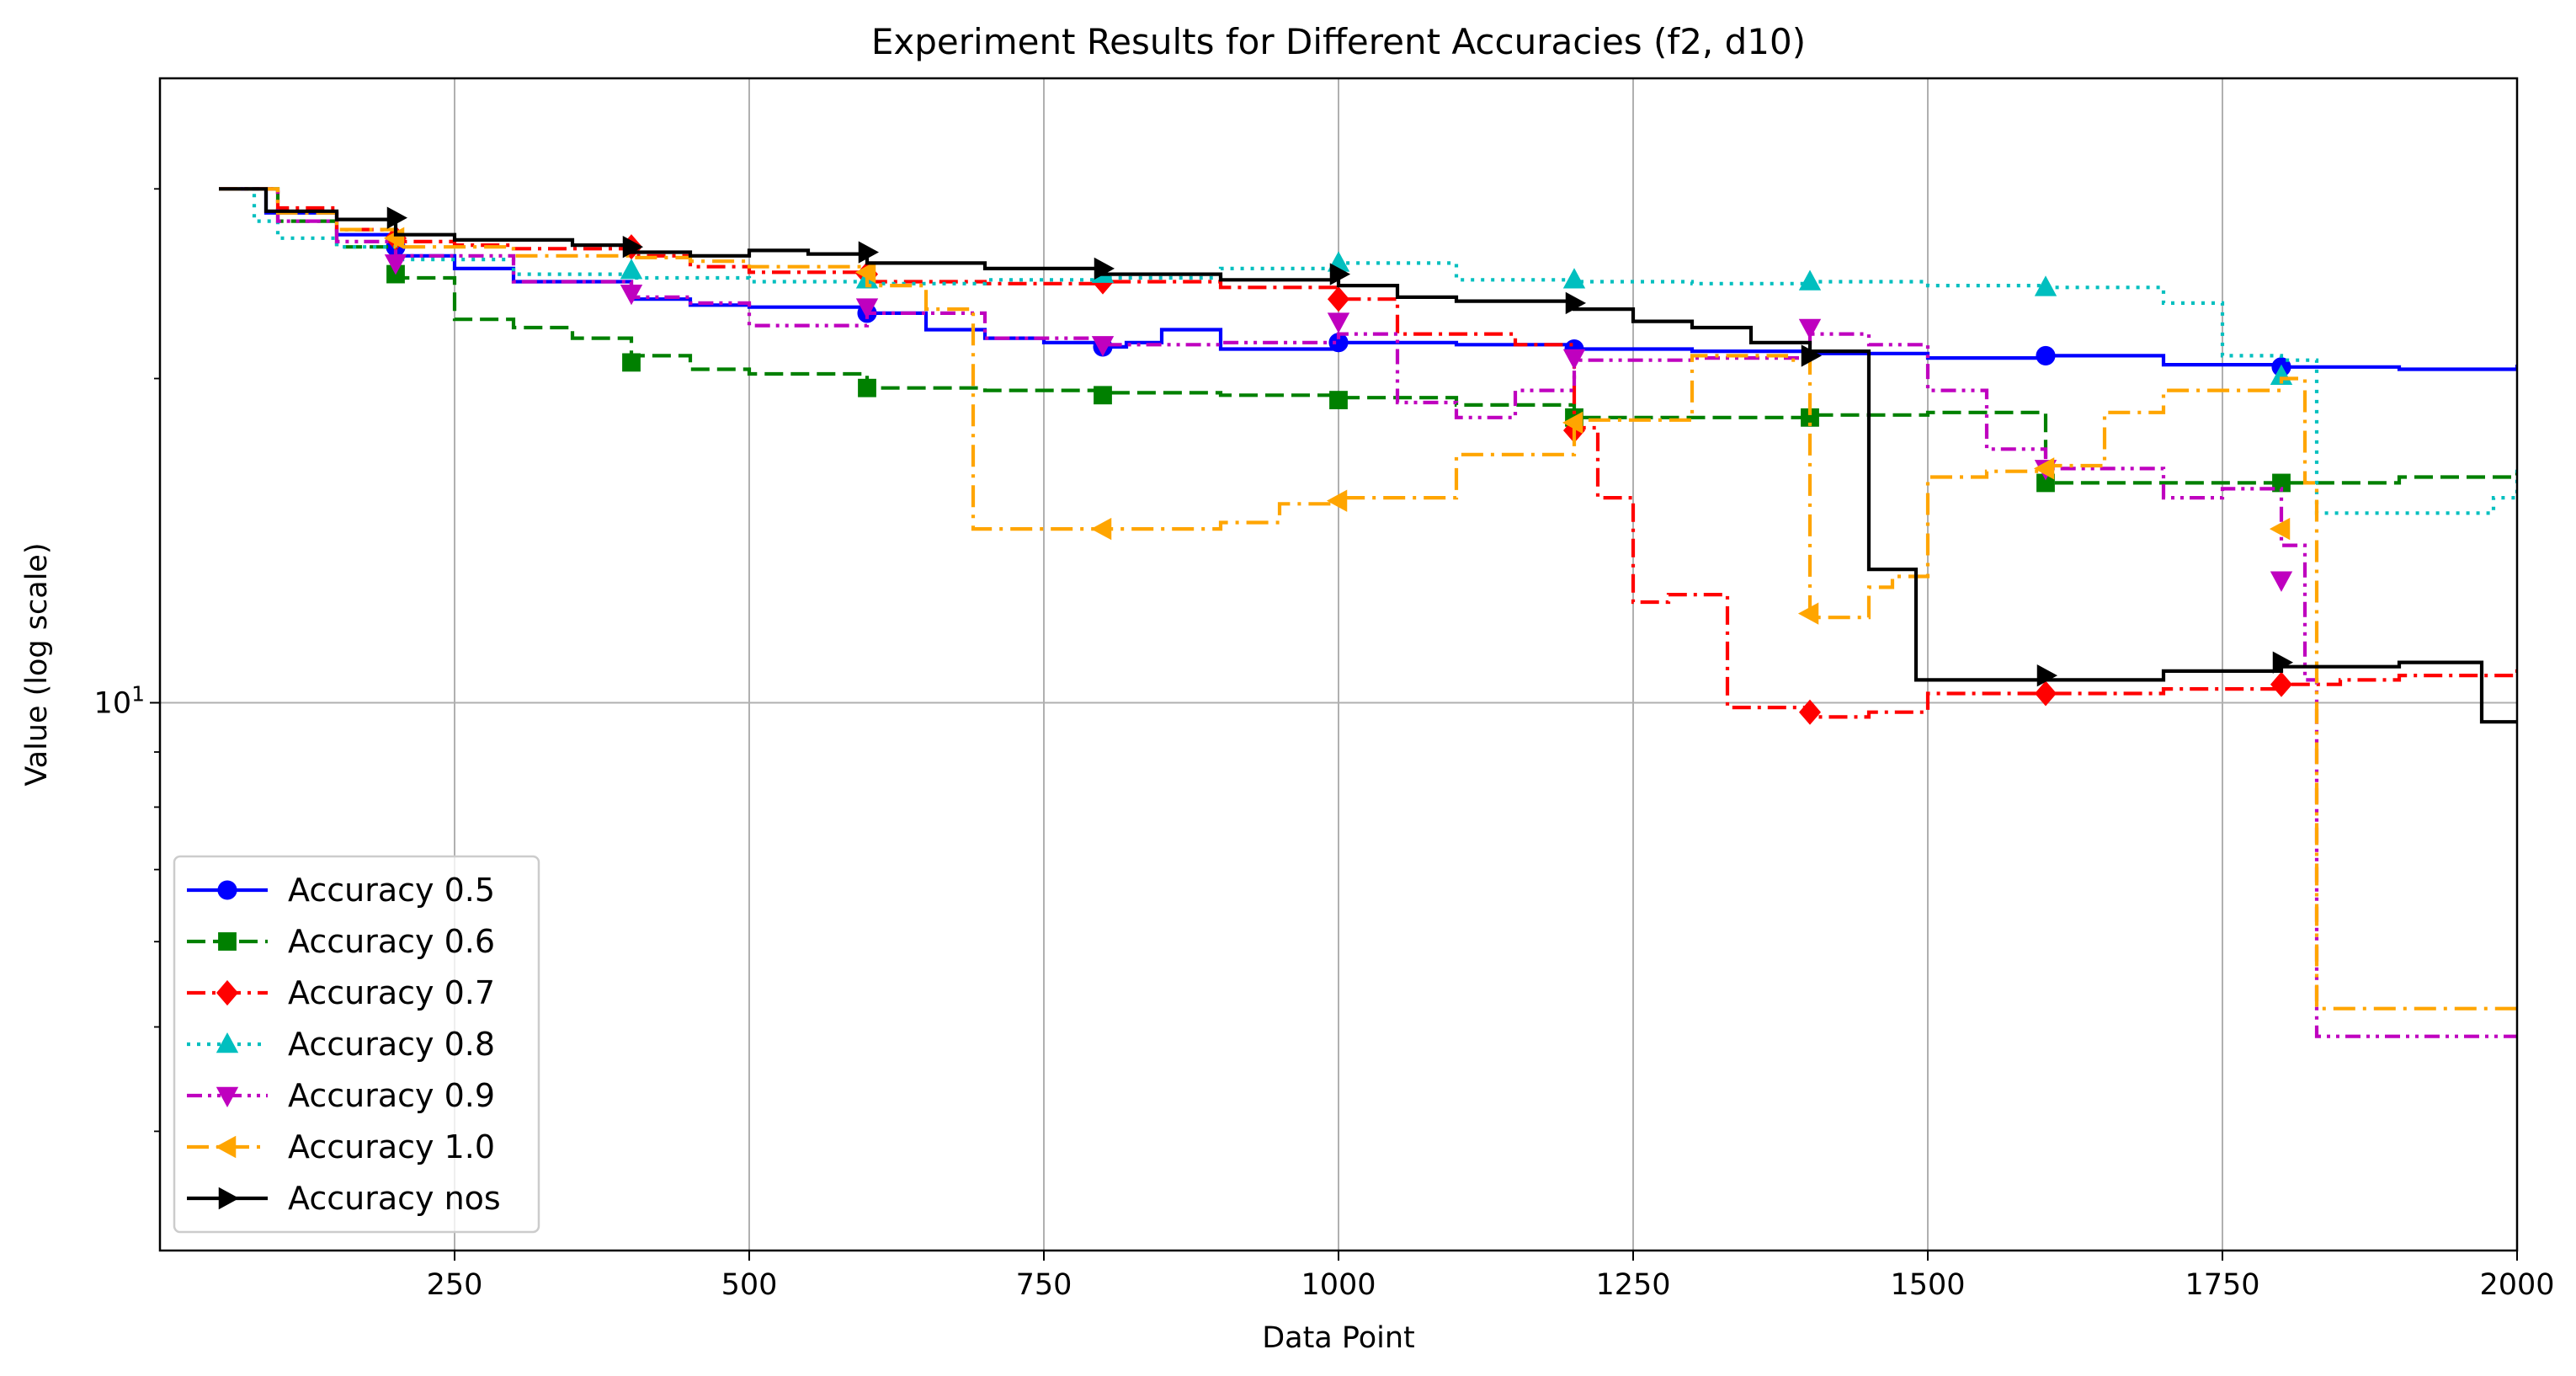 Image resolution: width=2576 pixels, height=1376 pixels. I want to click on y-tick-label: 101, so click(119, 700).